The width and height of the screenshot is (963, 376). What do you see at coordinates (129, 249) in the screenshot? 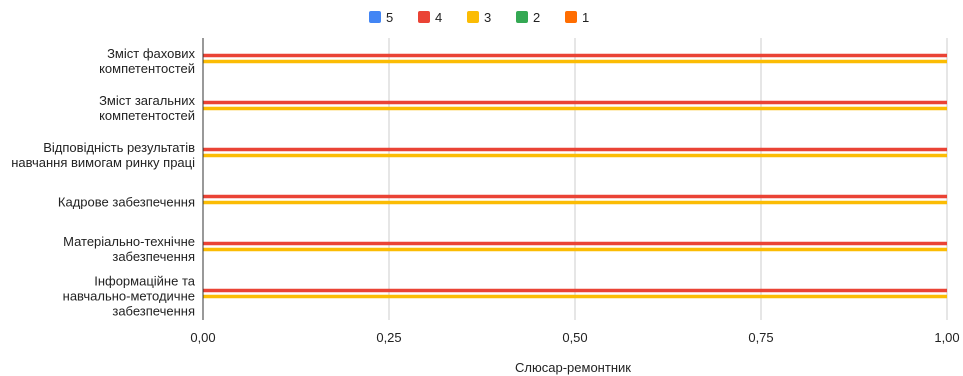
I see `category-label: Матеріально-технічне забезпечення` at bounding box center [129, 249].